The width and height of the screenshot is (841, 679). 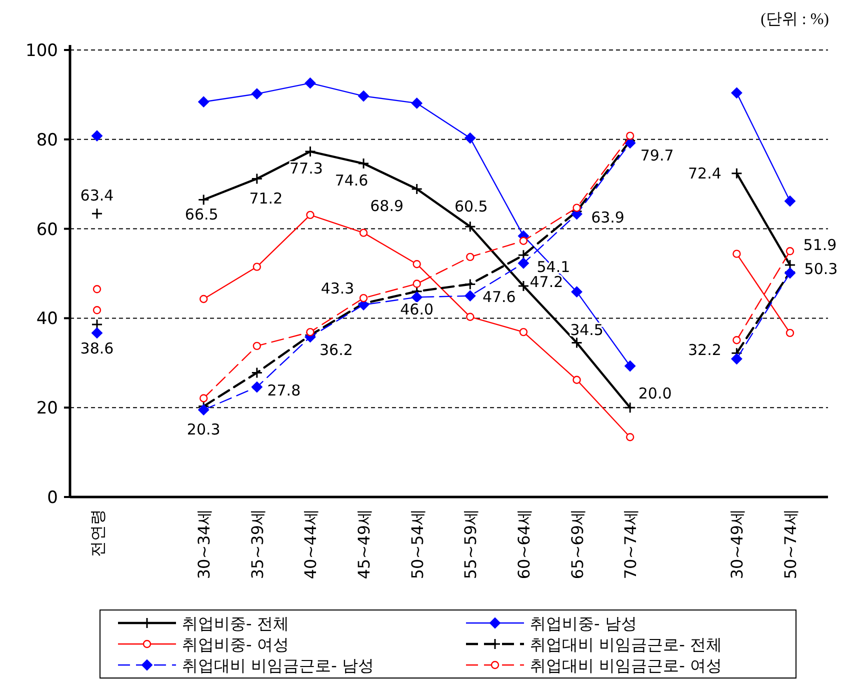 I want to click on x-tick-label: 35~39세, so click(x=257, y=544).